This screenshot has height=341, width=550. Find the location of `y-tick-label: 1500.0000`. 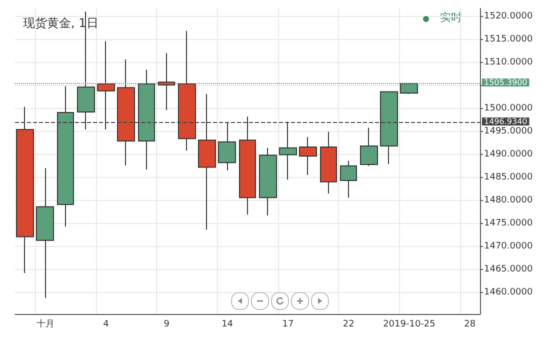

y-tick-label: 1500.0000 is located at coordinates (508, 108).